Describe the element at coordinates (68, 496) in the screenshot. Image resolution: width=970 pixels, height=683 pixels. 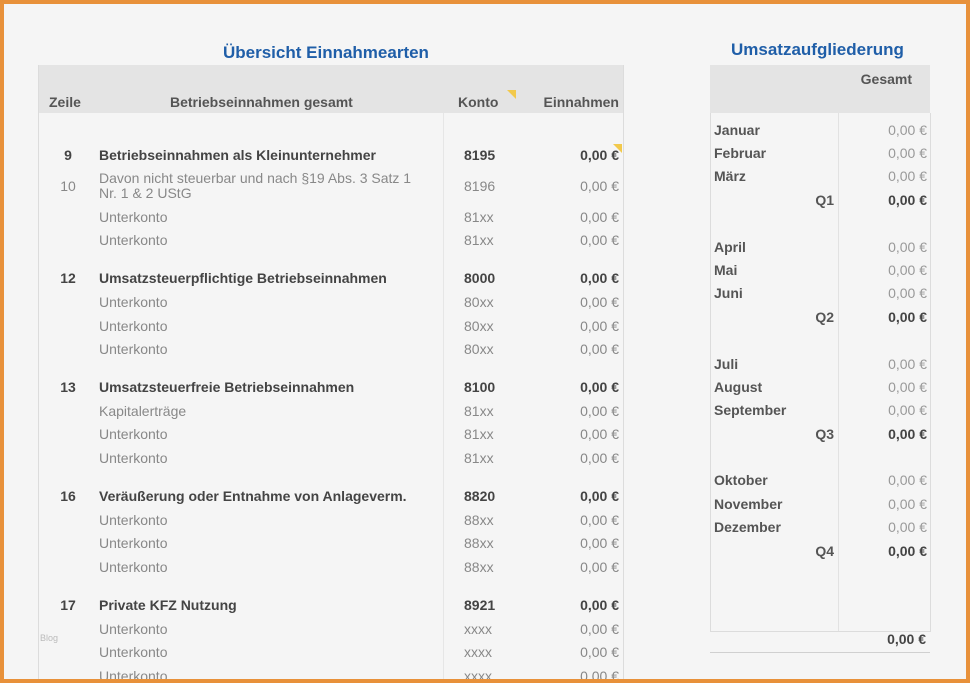
I see `row-zeile: 16` at that location.